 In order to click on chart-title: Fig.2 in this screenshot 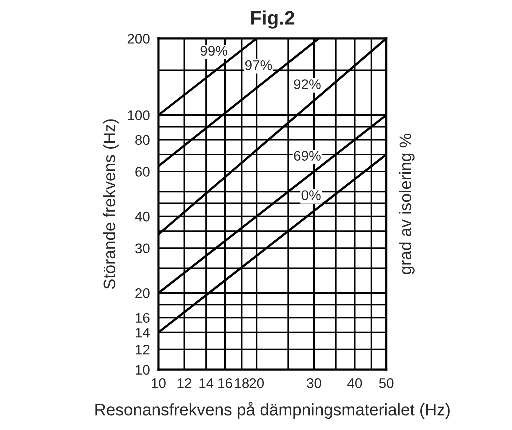, I will do `click(273, 19)`.